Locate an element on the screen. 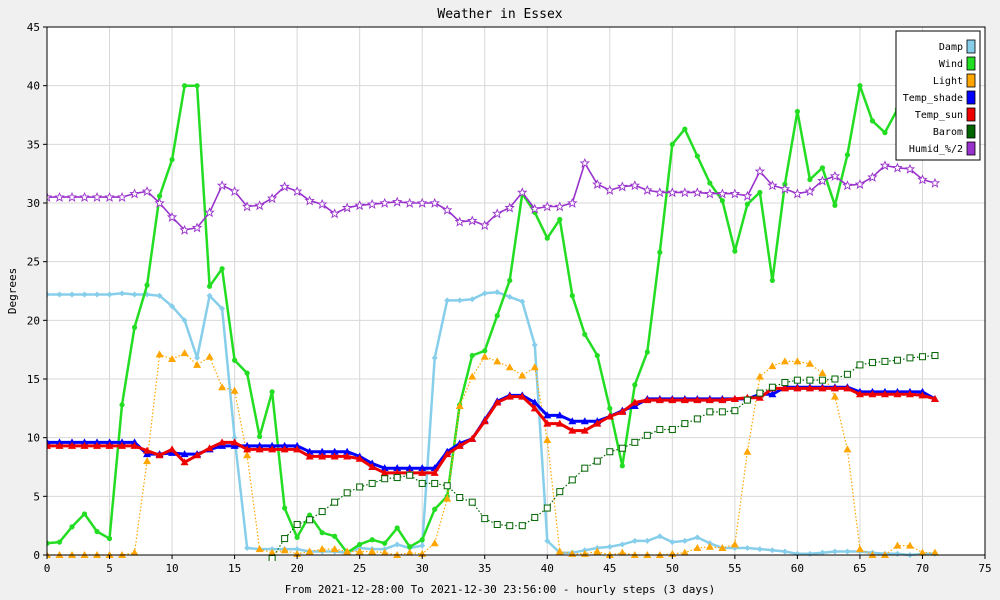 The width and height of the screenshot is (1000, 600). legend-label: Light is located at coordinates (948, 81).